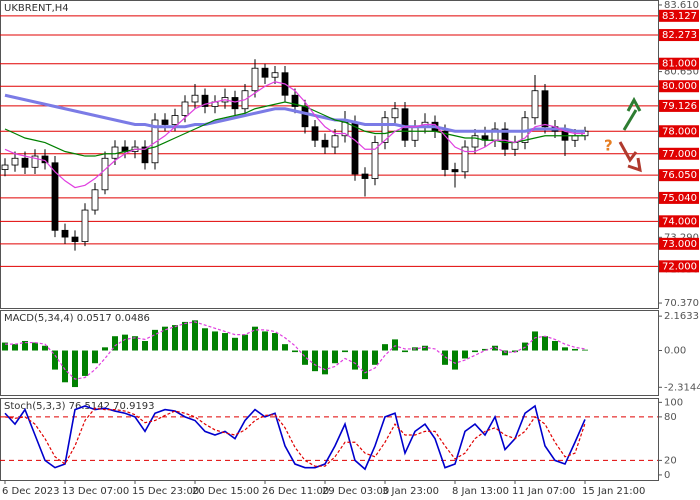 This screenshot has height=500, width=700. Describe the element at coordinates (681, 237) in the screenshot. I see `y-tick-label: 73.290` at that location.